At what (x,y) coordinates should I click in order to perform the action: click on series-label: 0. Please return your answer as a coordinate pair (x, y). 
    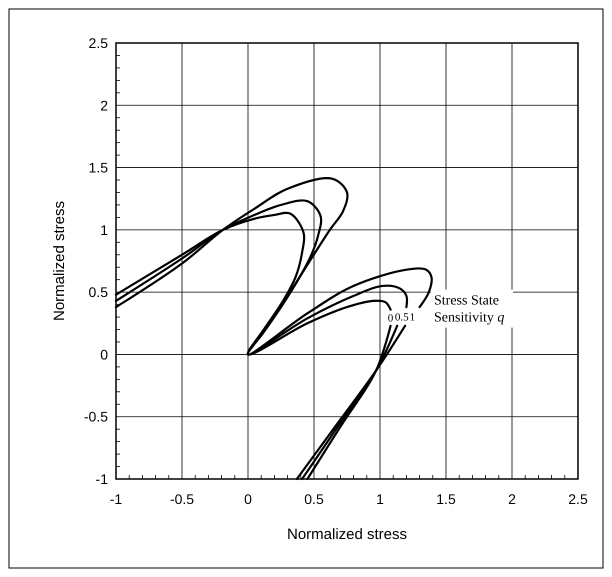
    Looking at the image, I should click on (391, 318).